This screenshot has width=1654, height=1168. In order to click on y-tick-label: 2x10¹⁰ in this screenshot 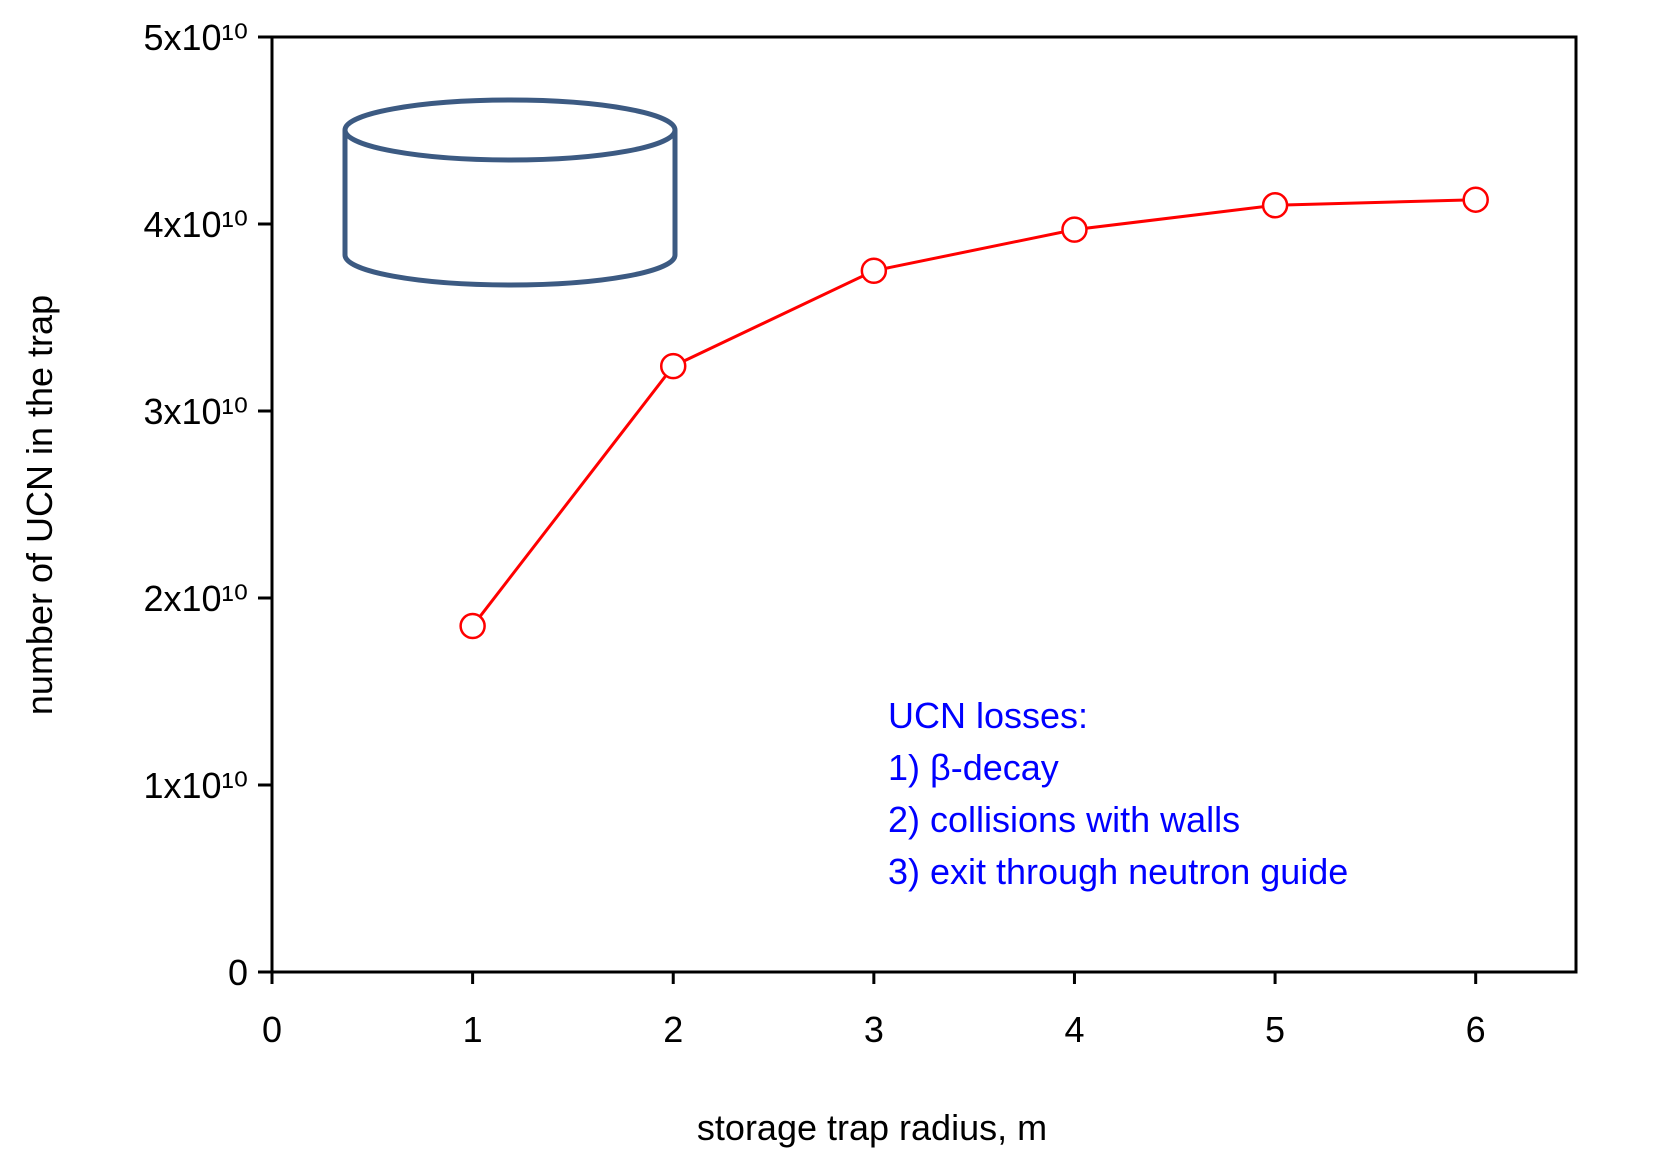, I will do `click(196, 598)`.